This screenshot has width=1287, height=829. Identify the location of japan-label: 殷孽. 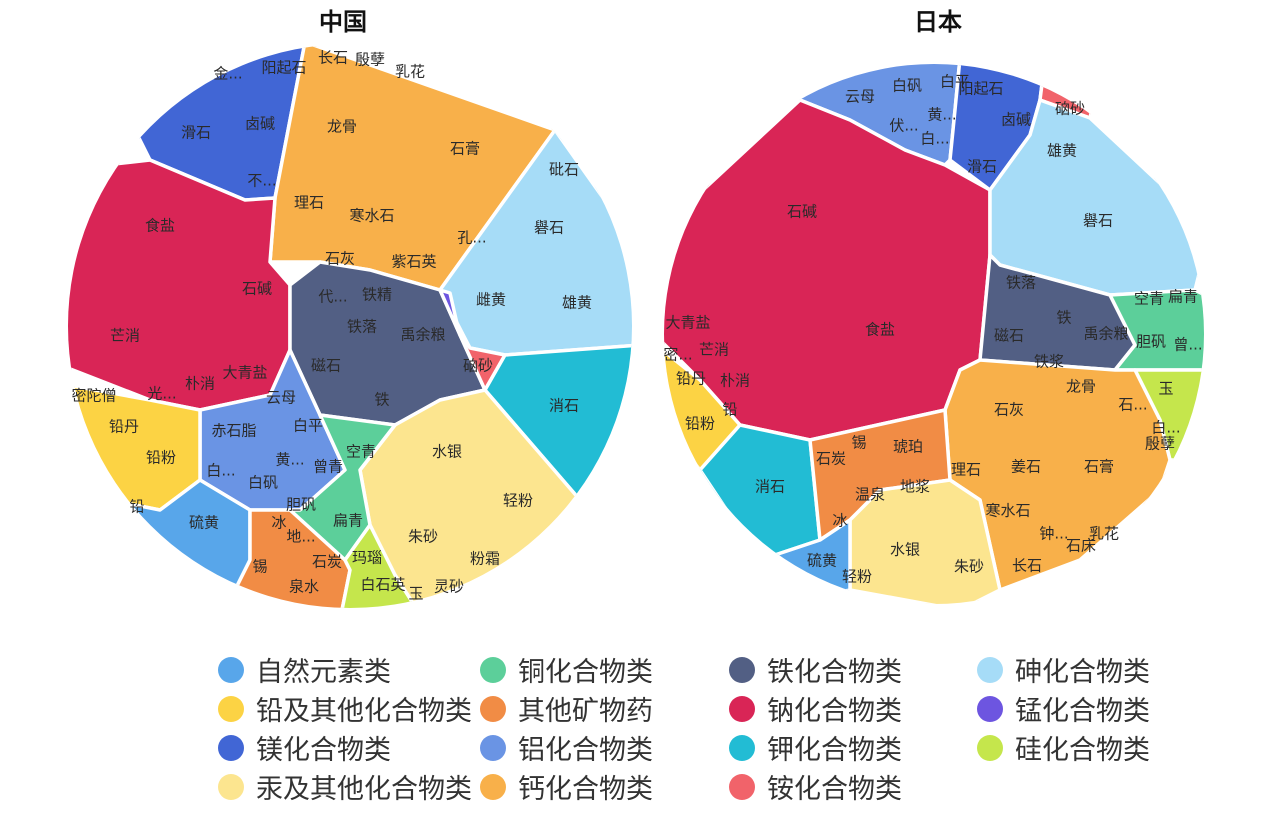
(1160, 444).